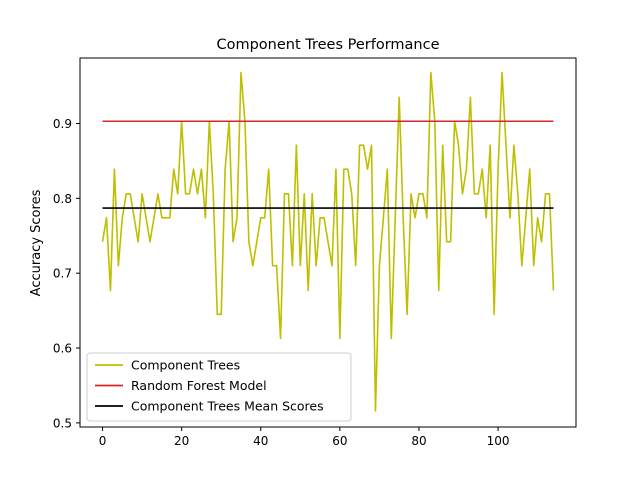 This screenshot has width=640, height=484. Describe the element at coordinates (62, 274) in the screenshot. I see `y-tick-label: 0.7` at that location.